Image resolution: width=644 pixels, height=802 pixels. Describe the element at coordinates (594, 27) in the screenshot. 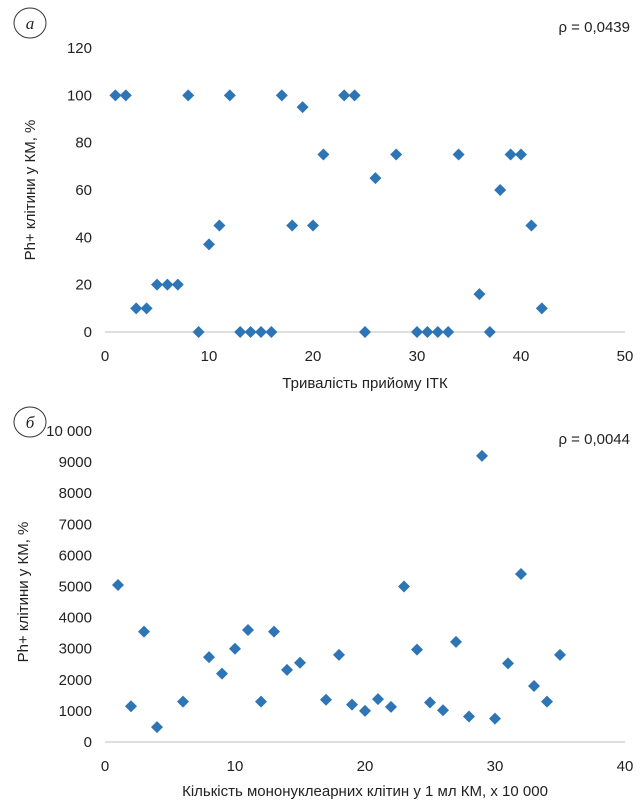

I see `correlation-annotation: ρ = 0,0439` at that location.